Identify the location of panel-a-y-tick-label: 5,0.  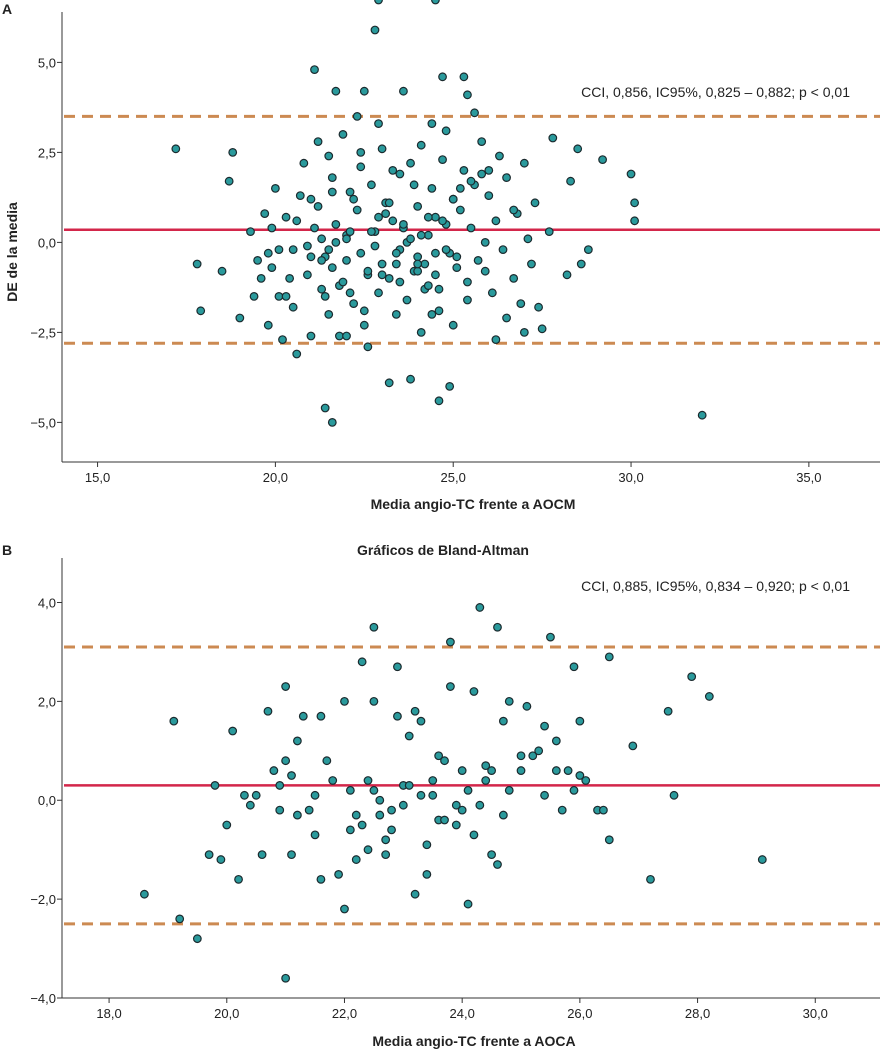
(47, 62).